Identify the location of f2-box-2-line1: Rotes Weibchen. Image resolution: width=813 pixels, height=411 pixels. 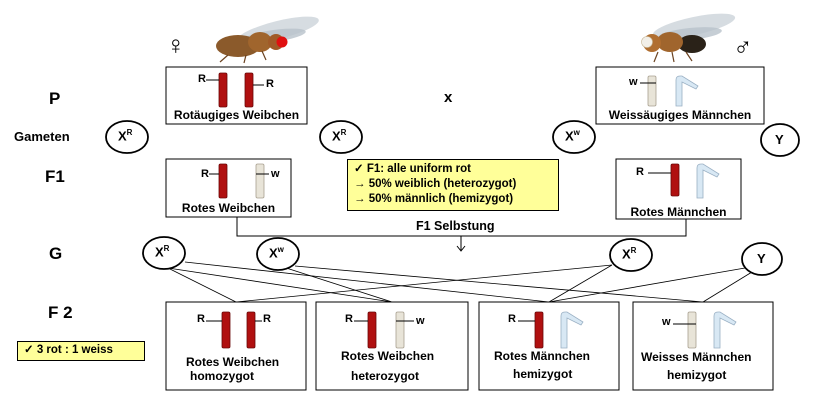
(388, 356).